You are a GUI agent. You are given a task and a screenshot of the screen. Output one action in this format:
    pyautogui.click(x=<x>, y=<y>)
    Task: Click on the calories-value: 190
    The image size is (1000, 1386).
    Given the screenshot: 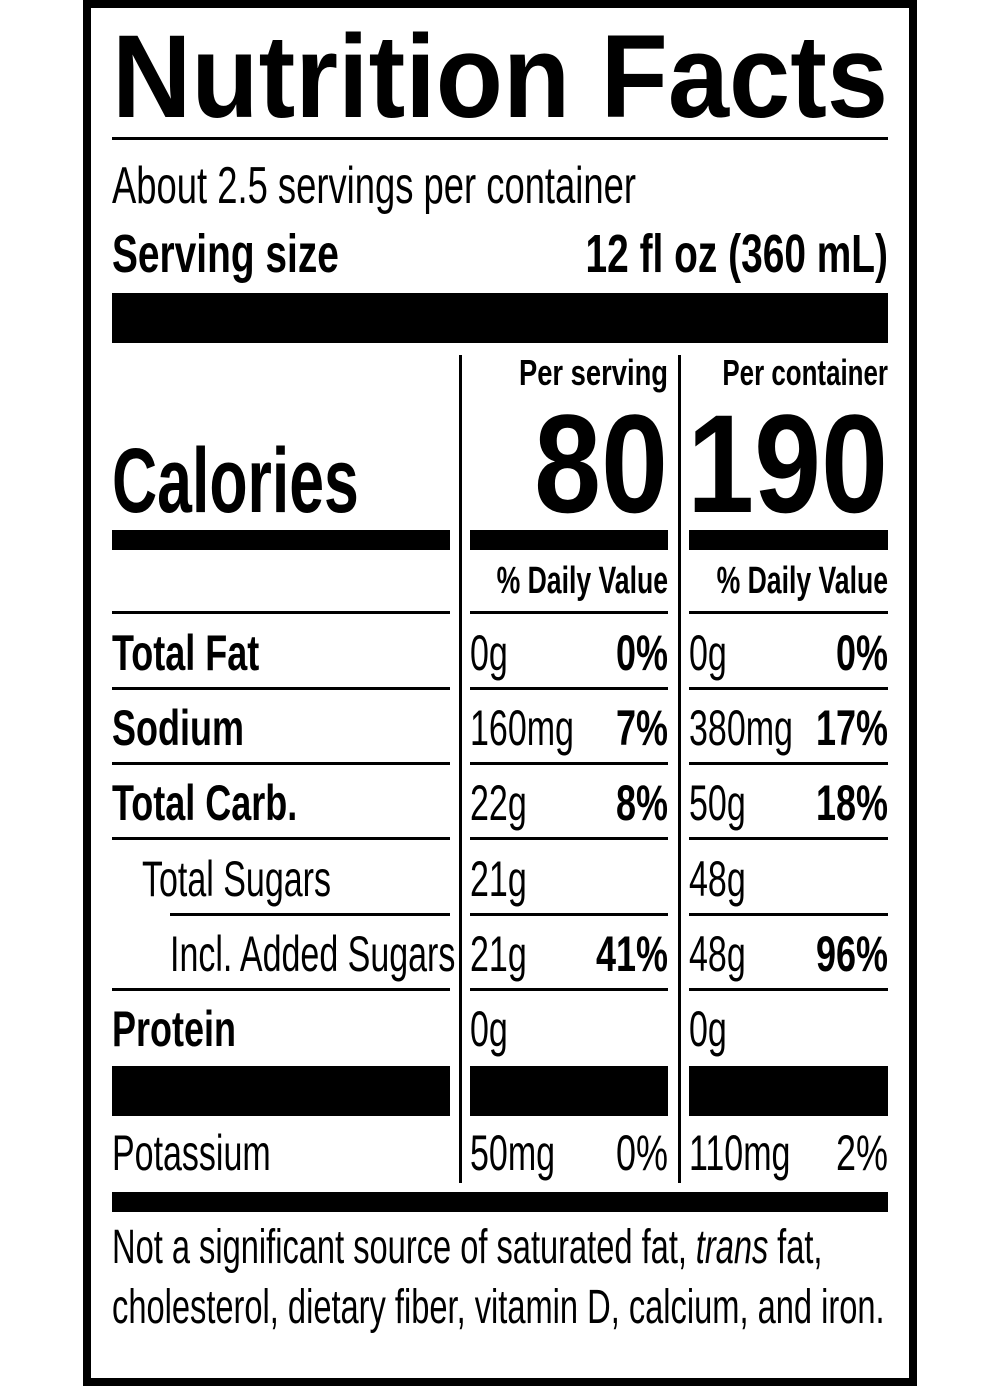 What is the action you would take?
    pyautogui.click(x=787, y=463)
    